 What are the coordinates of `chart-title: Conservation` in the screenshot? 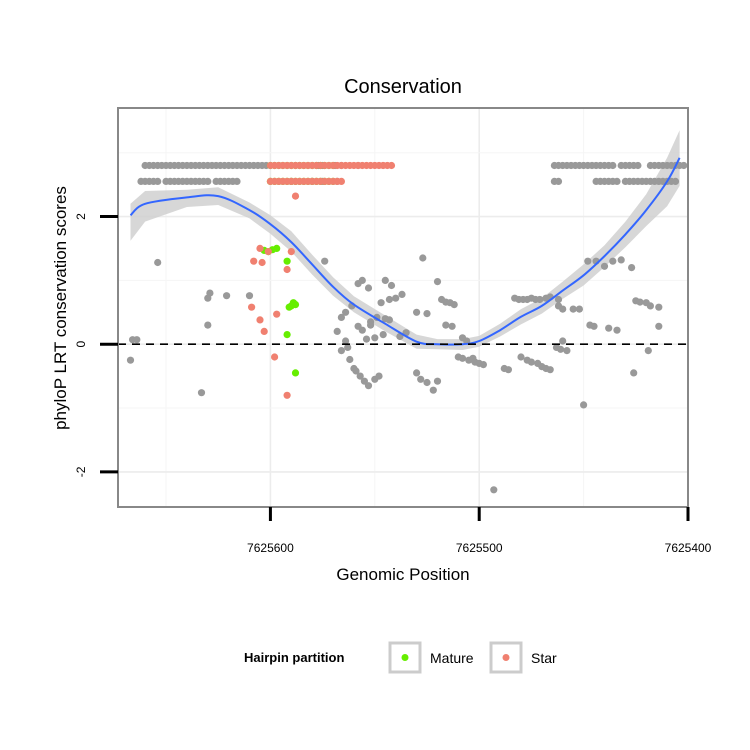 It's located at (403, 87).